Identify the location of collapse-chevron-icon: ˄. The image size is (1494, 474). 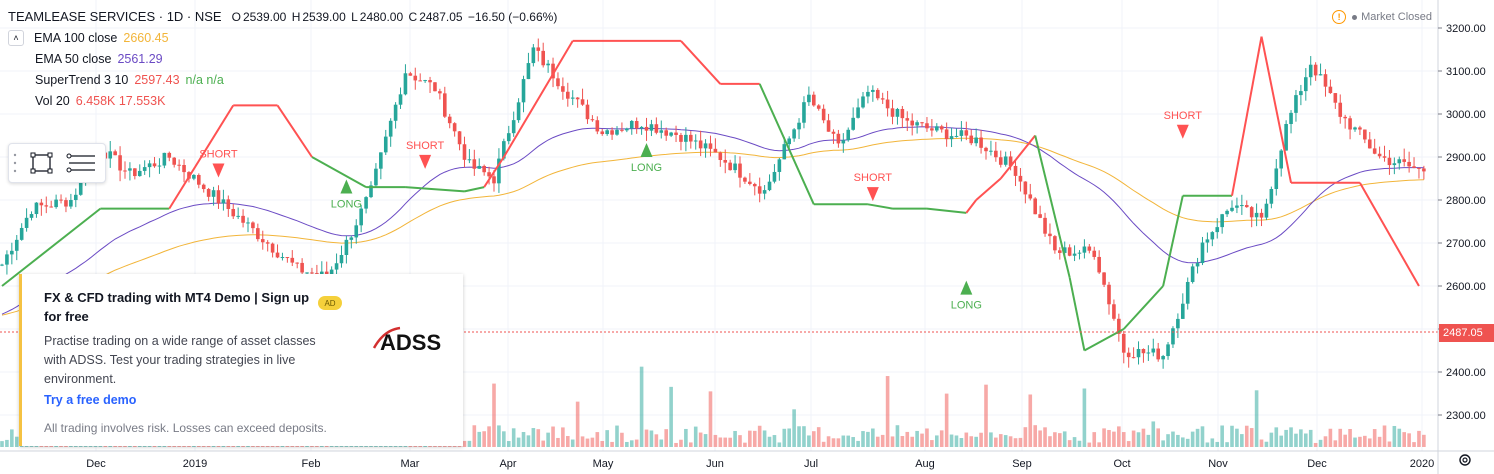
(16, 37).